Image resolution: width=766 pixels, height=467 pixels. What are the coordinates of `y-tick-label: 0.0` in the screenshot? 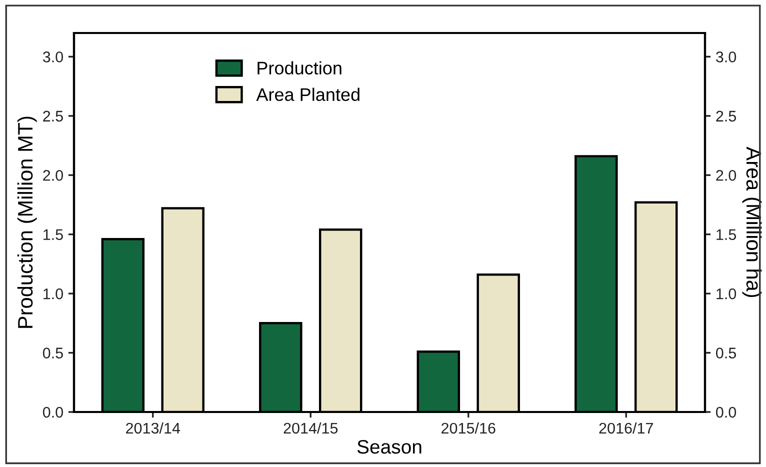 It's located at (52, 412).